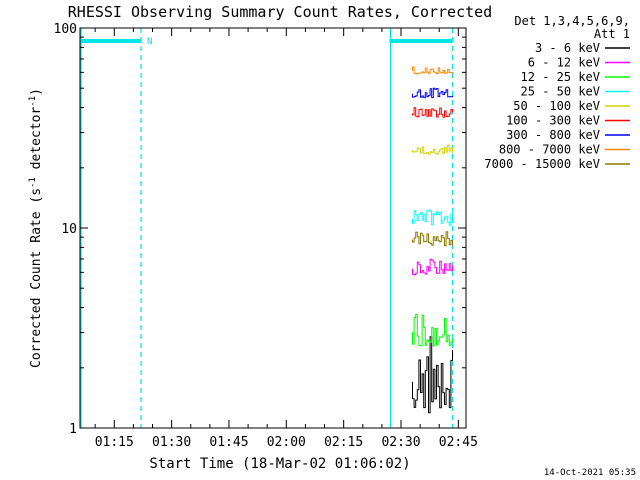 This screenshot has height=480, width=640. I want to click on legend-entry-label: 12 - 25 keV, so click(560, 77).